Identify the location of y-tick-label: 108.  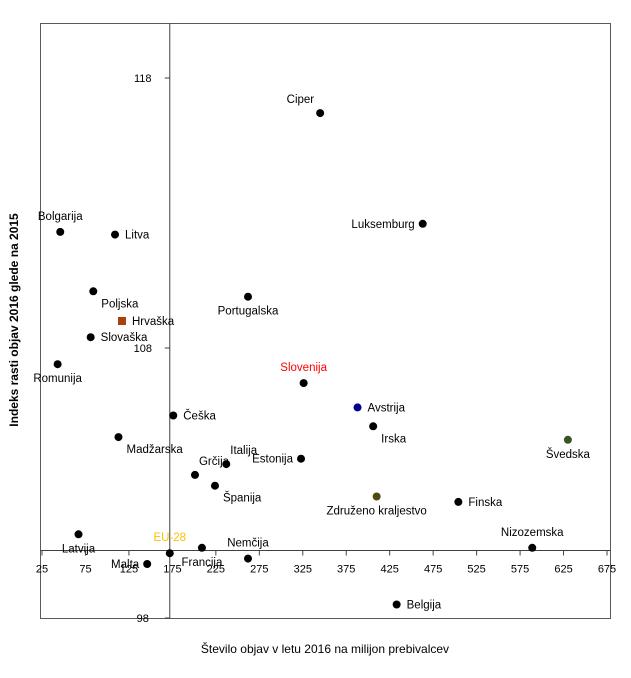
(143, 349).